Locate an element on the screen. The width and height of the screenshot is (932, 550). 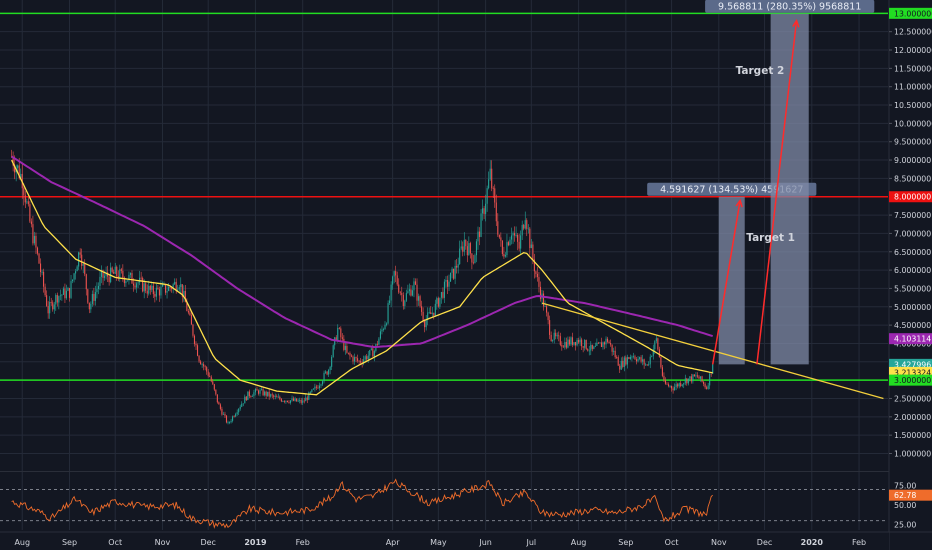
price-tick-label: 8.500000 is located at coordinates (912, 178).